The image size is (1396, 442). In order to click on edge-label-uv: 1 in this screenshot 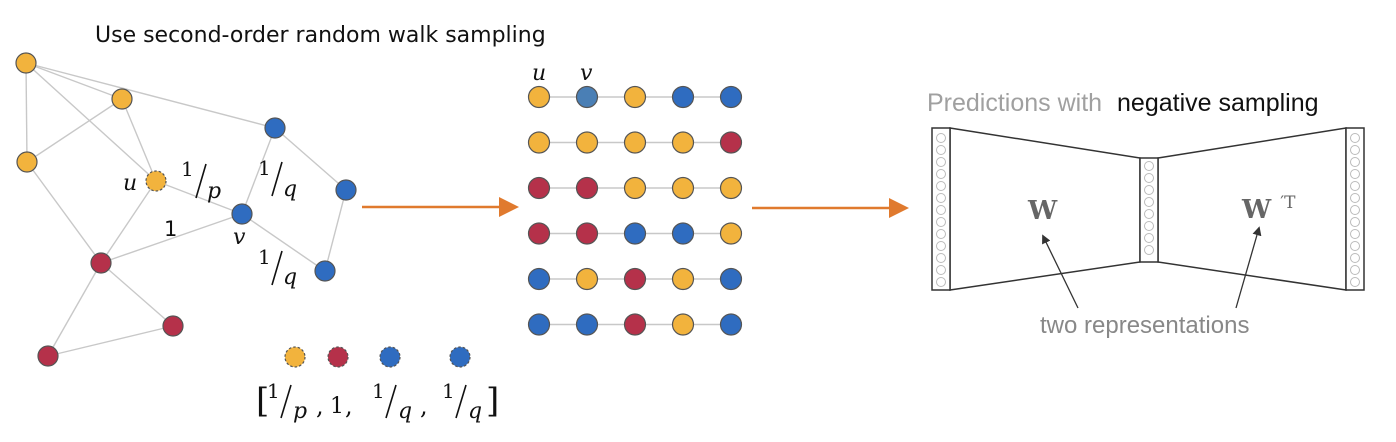, I will do `click(170, 229)`.